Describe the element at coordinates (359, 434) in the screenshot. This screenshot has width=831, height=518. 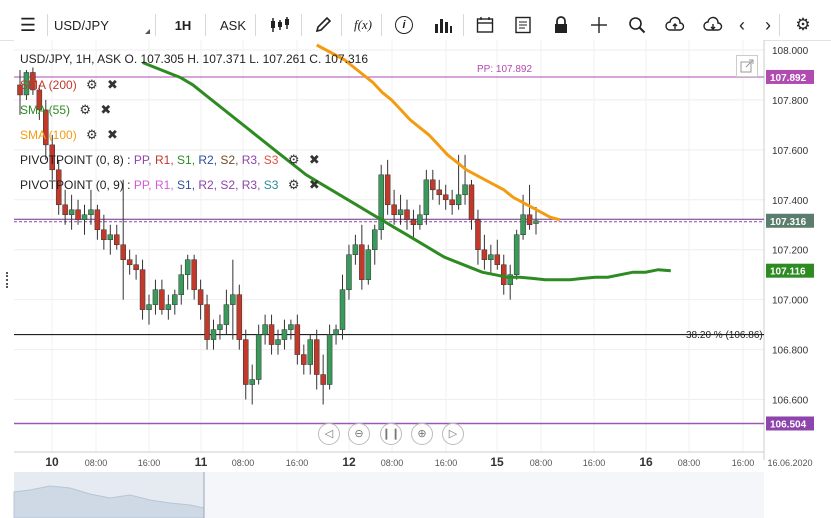
I see `zoom-out-button: ⊖` at that location.